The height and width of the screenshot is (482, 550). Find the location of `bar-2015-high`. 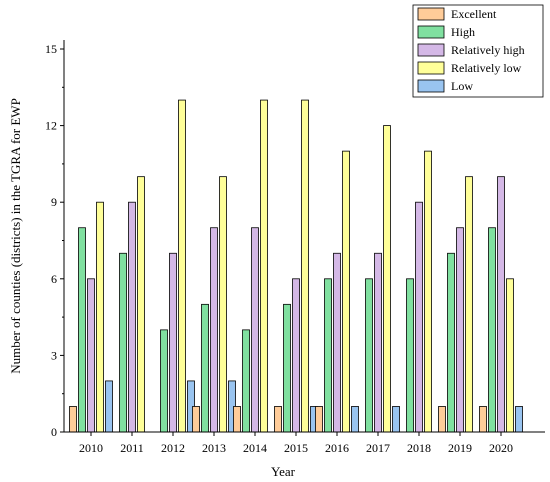

bar-2015-high is located at coordinates (287, 368).